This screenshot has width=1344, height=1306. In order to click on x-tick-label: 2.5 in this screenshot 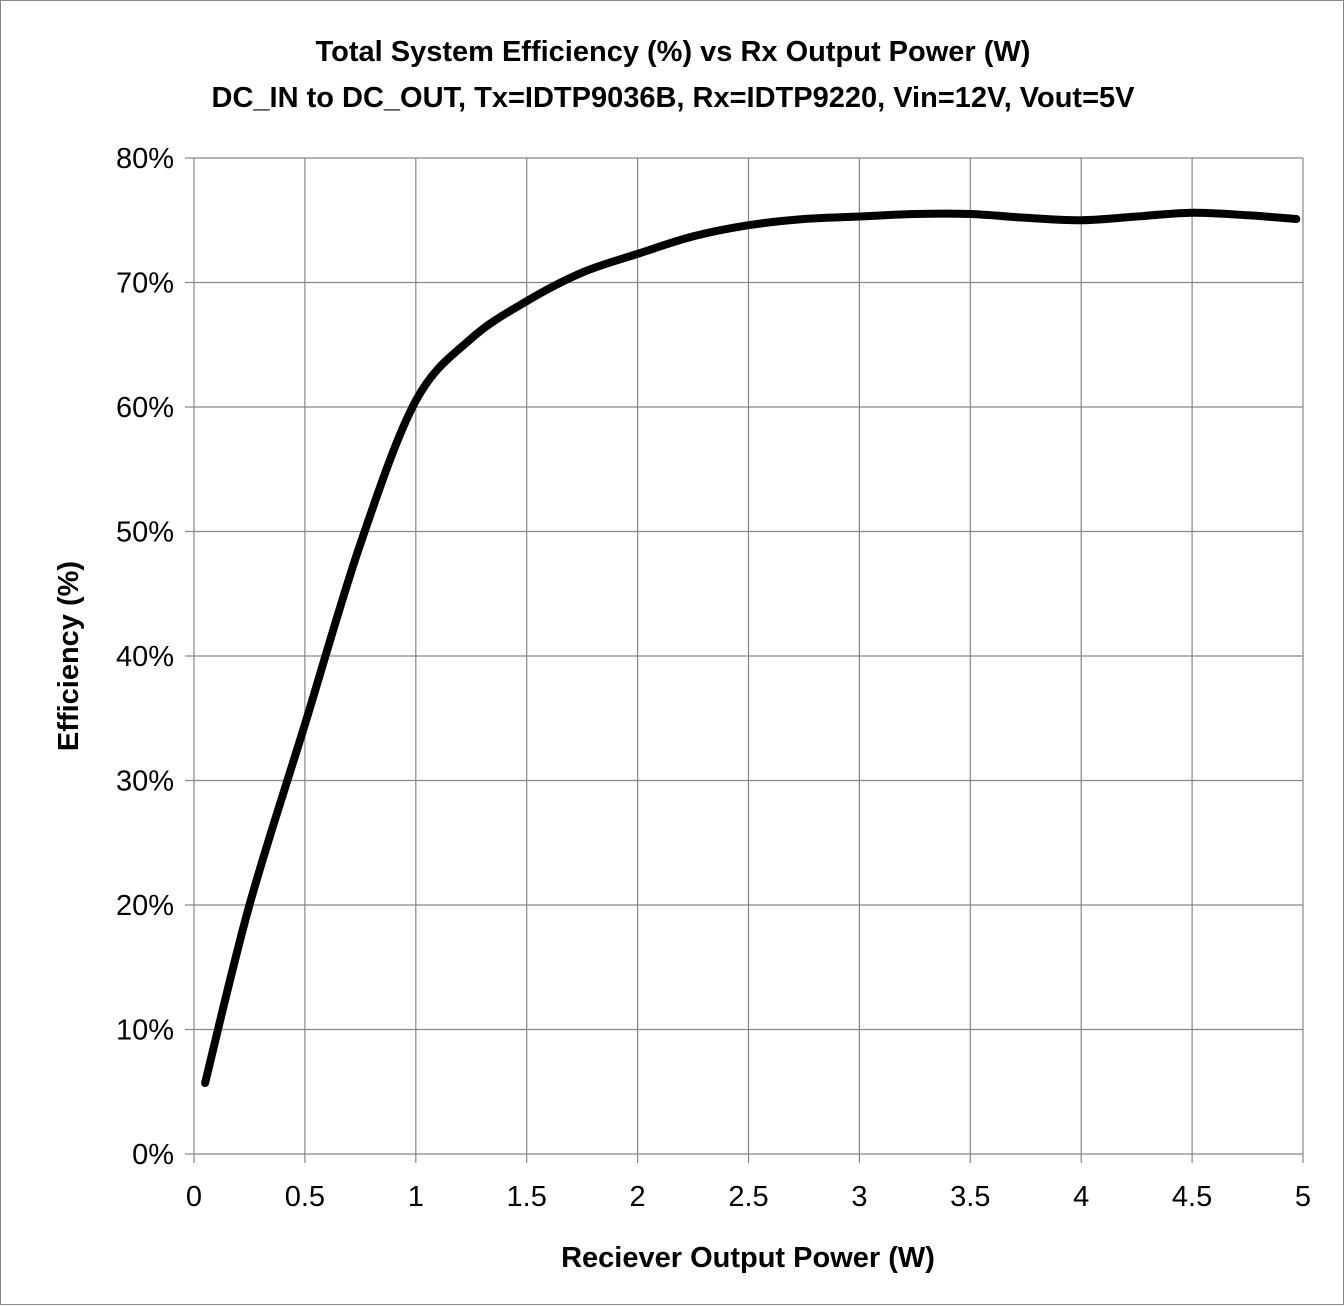, I will do `click(748, 1197)`.